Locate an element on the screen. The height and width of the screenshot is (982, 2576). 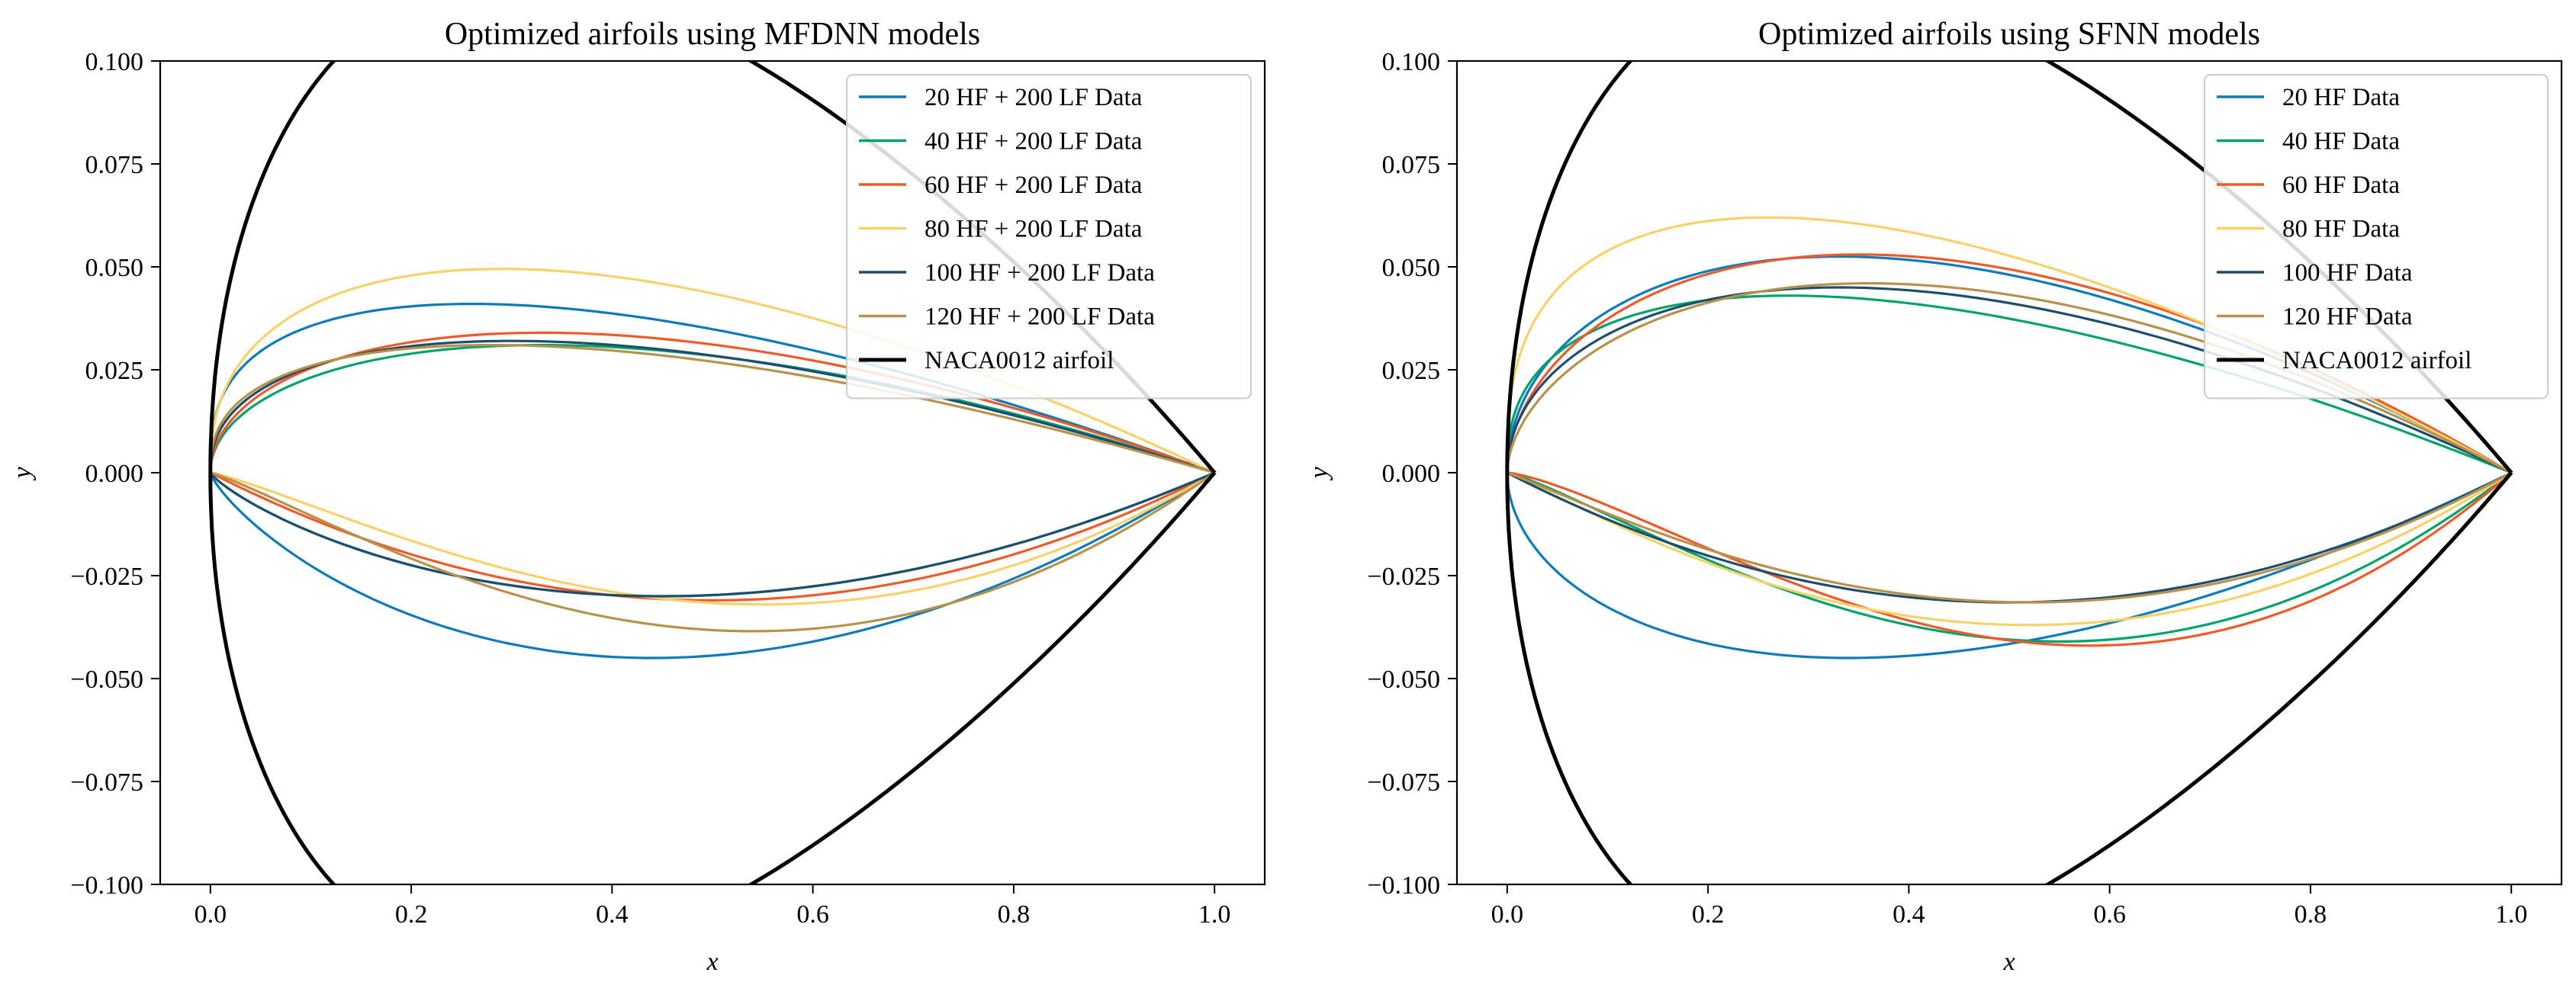
legend-entry: 100 HF + 200 LF Data is located at coordinates (1040, 273).